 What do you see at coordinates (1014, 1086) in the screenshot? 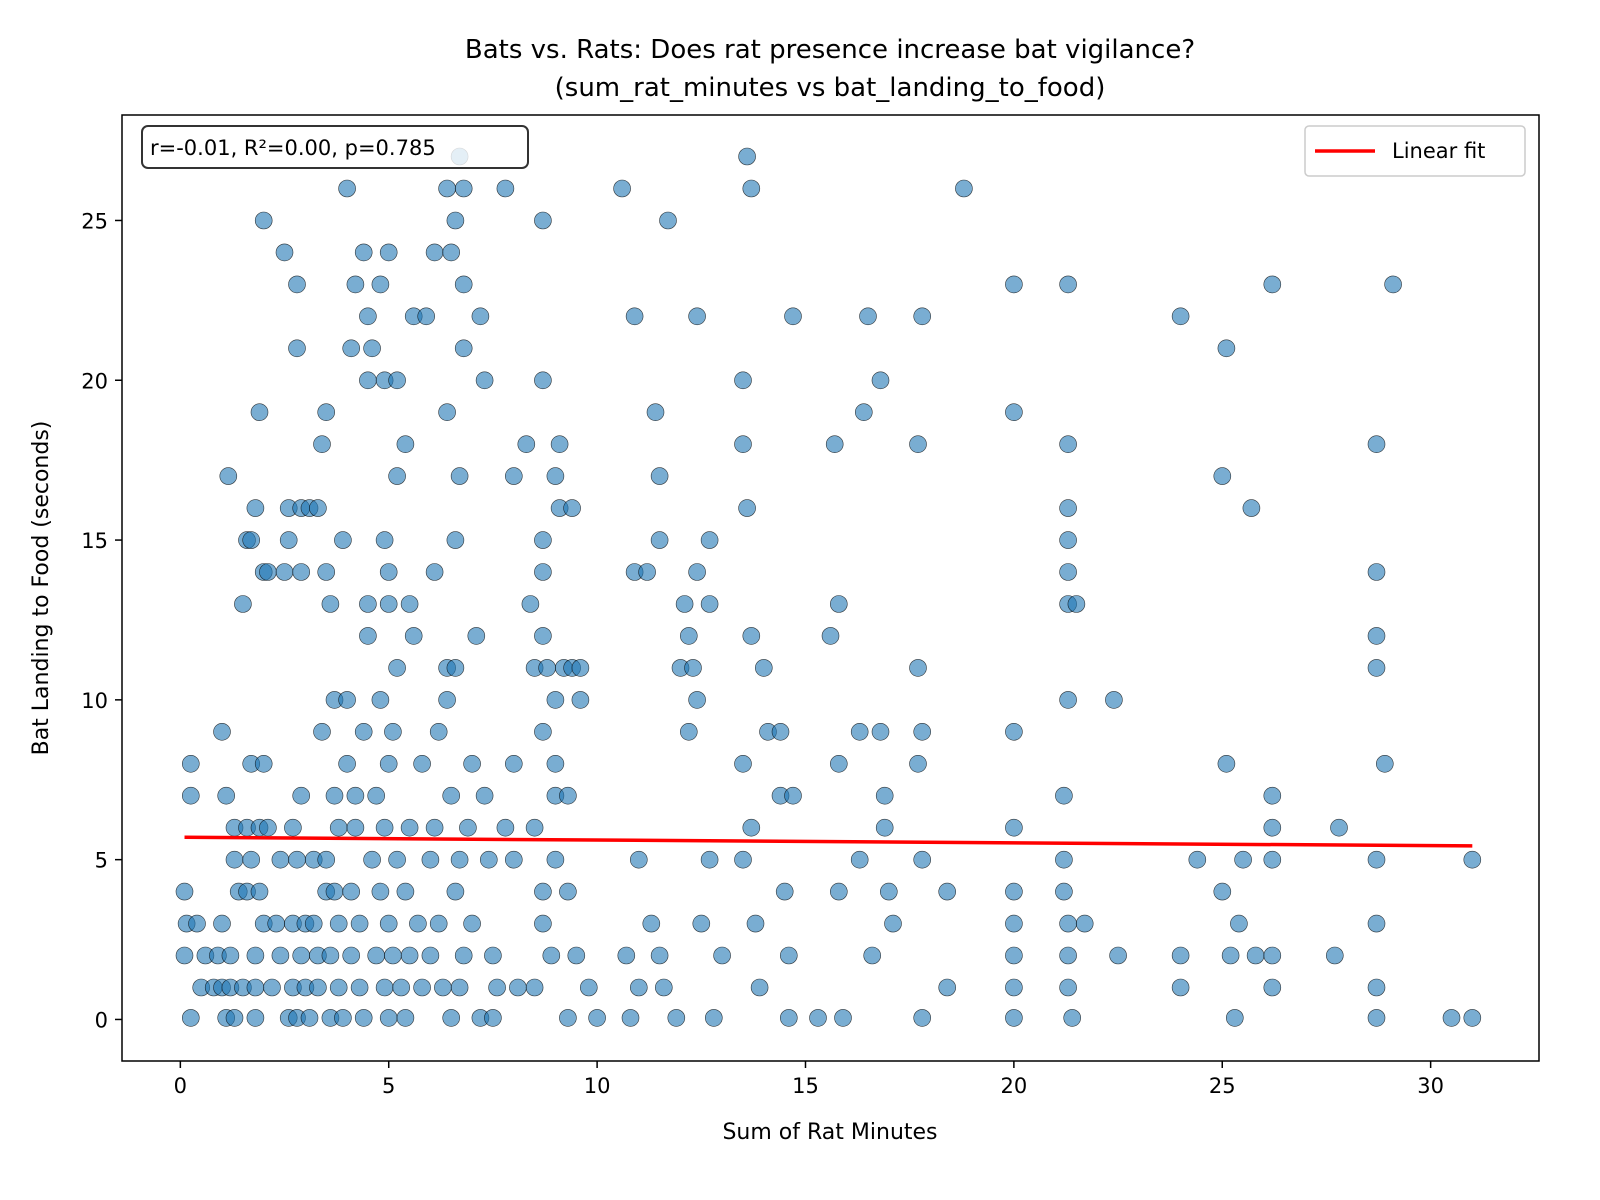
I see `x-tick-label: 20` at bounding box center [1014, 1086].